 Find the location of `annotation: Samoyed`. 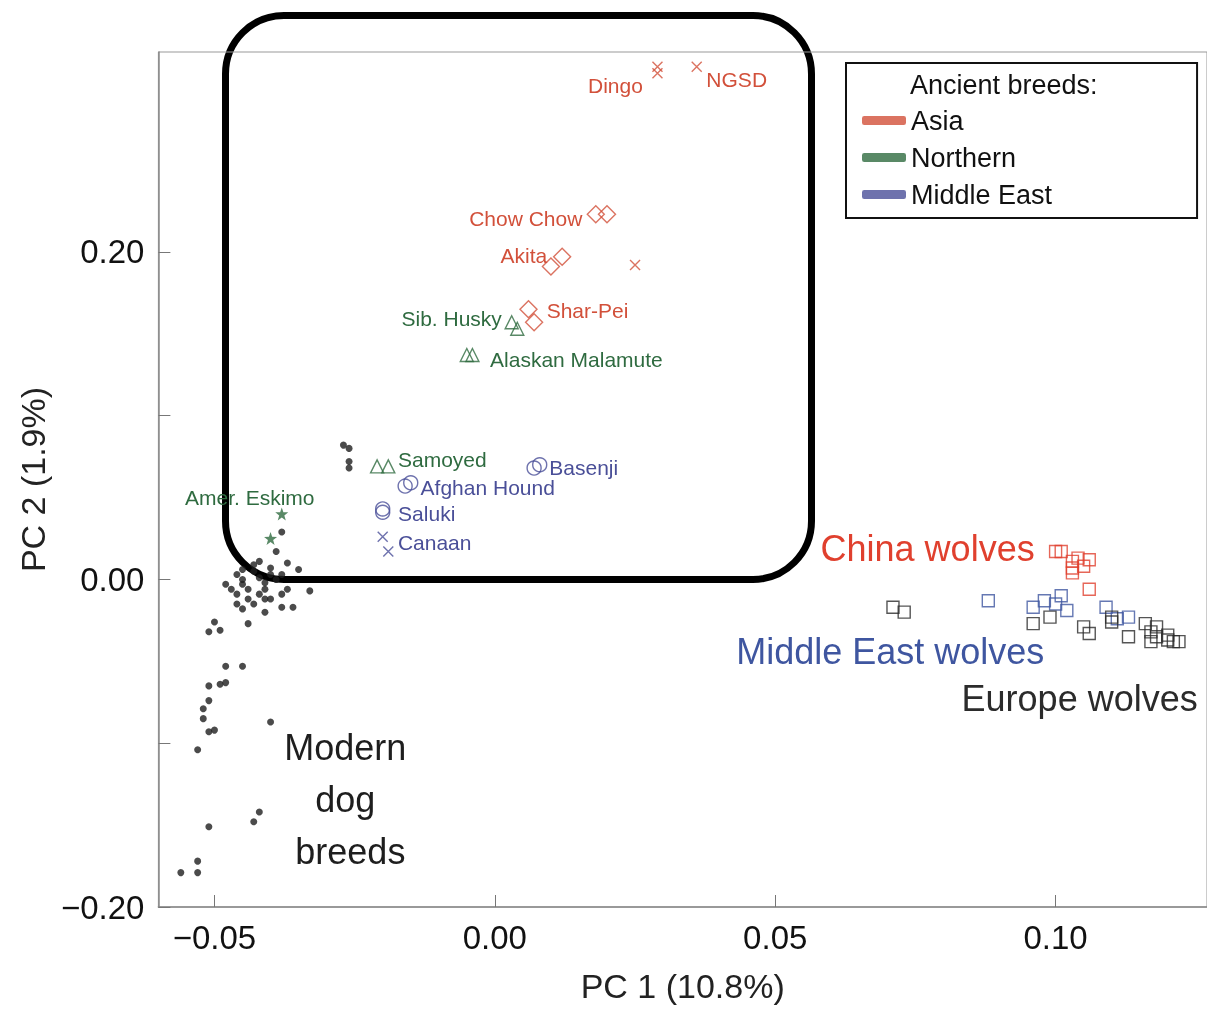

annotation: Samoyed is located at coordinates (442, 459).